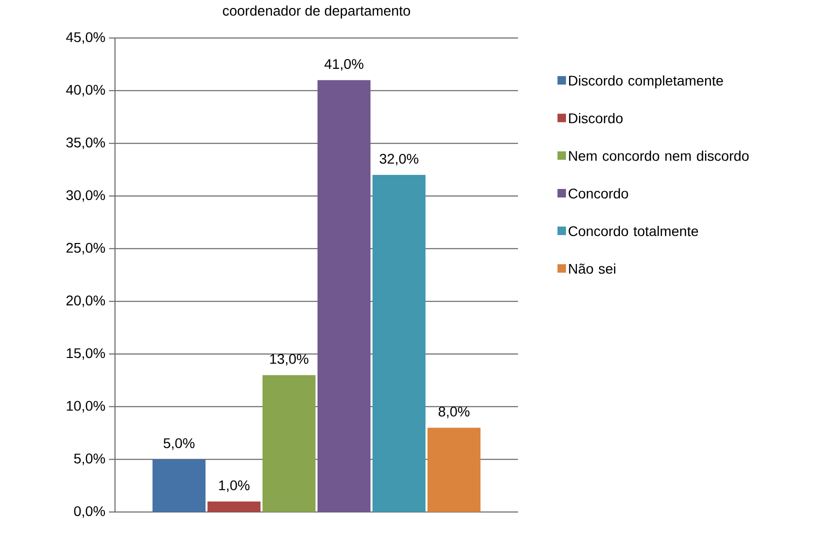  Describe the element at coordinates (289, 360) in the screenshot. I see `data-label: 13,0%` at that location.